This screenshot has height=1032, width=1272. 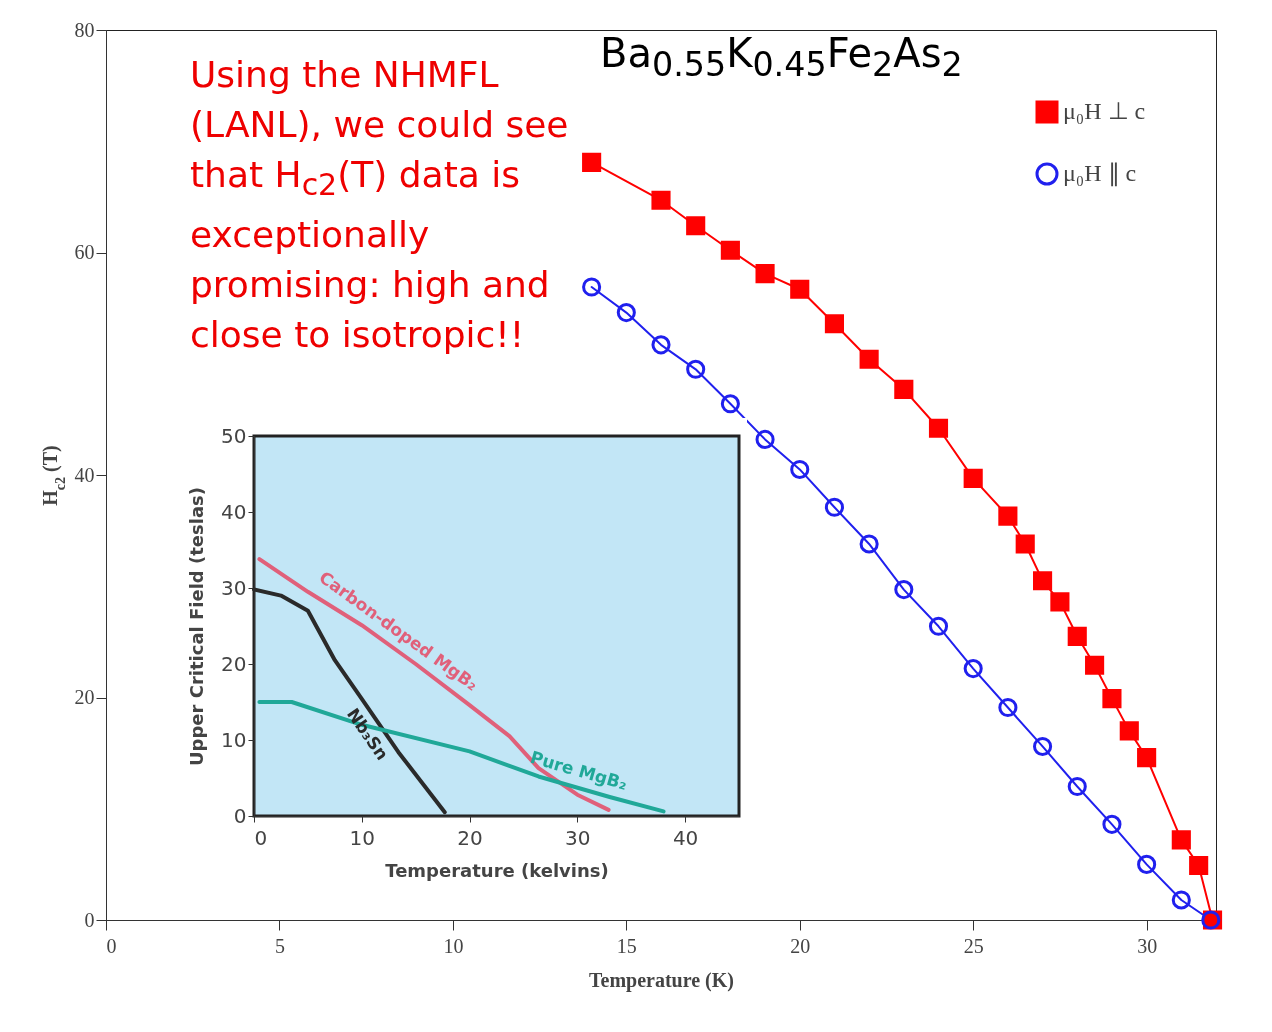 I want to click on x-tick-label: 5, so click(x=279, y=945).